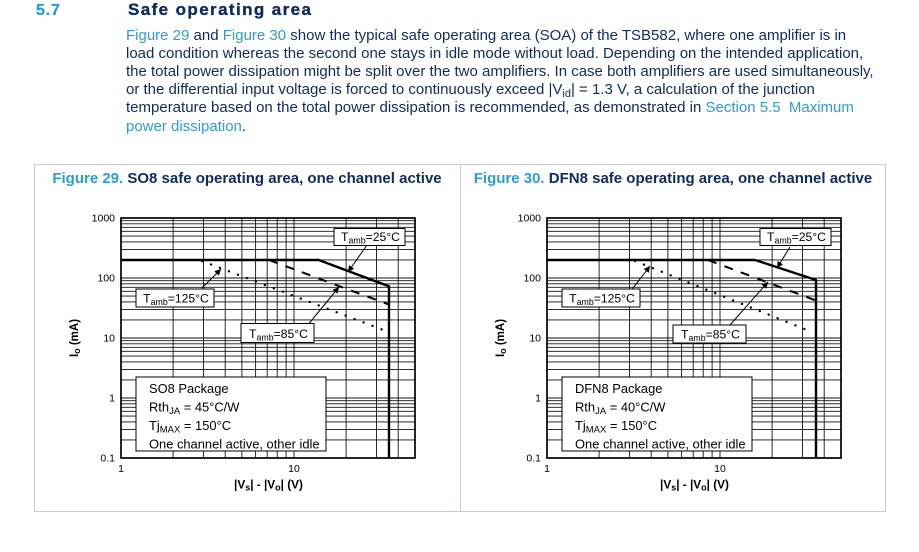 The width and height of the screenshot is (919, 552). Describe the element at coordinates (194, 409) in the screenshot. I see `svg-text: RthJA = 45°C/W` at that location.